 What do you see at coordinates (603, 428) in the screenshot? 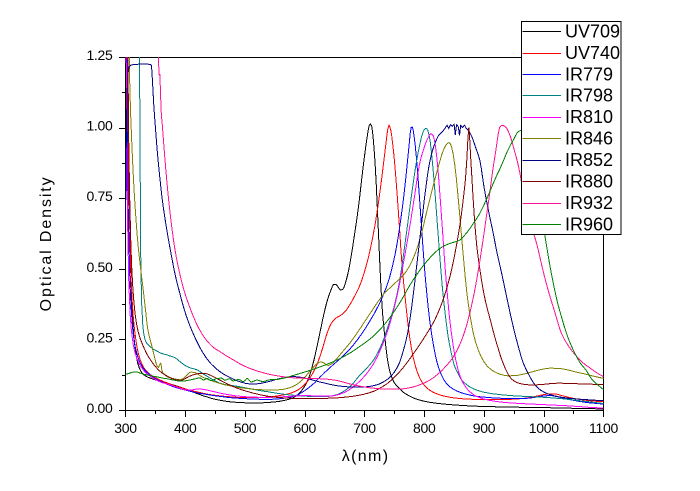
I see `svg-text: 1100` at bounding box center [603, 428].